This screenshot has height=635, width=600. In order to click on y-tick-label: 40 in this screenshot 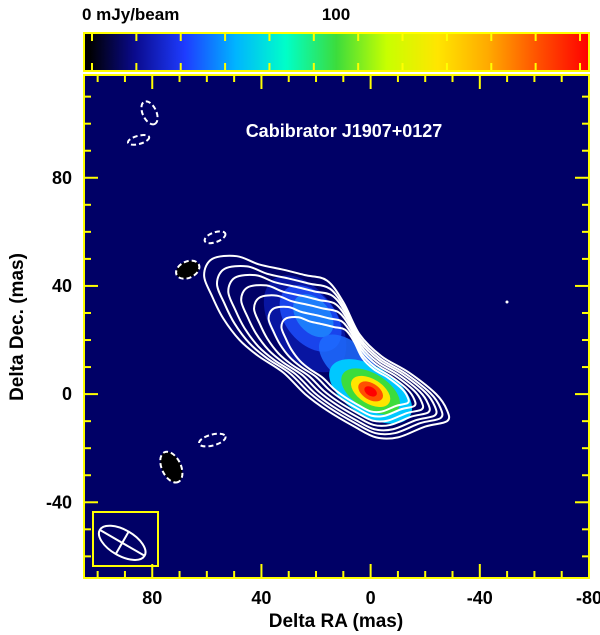, I will do `click(62, 286)`.